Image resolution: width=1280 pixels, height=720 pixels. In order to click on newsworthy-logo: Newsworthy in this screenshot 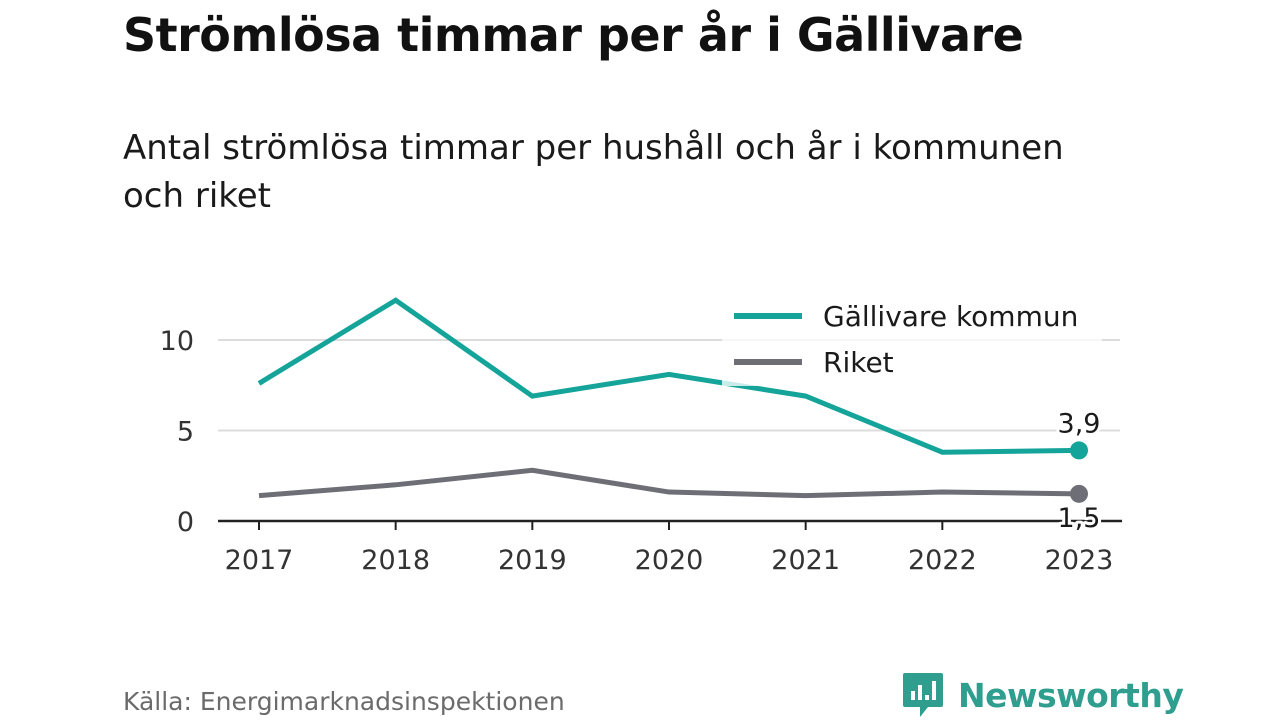, I will do `click(1043, 695)`.